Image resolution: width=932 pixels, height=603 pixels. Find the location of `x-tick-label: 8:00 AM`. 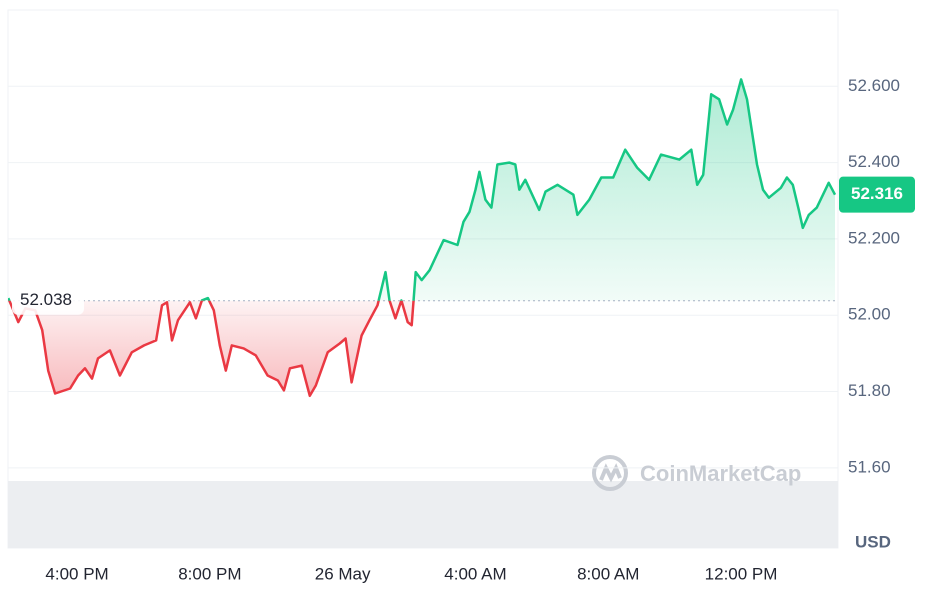

x-tick-label: 8:00 AM is located at coordinates (608, 573).